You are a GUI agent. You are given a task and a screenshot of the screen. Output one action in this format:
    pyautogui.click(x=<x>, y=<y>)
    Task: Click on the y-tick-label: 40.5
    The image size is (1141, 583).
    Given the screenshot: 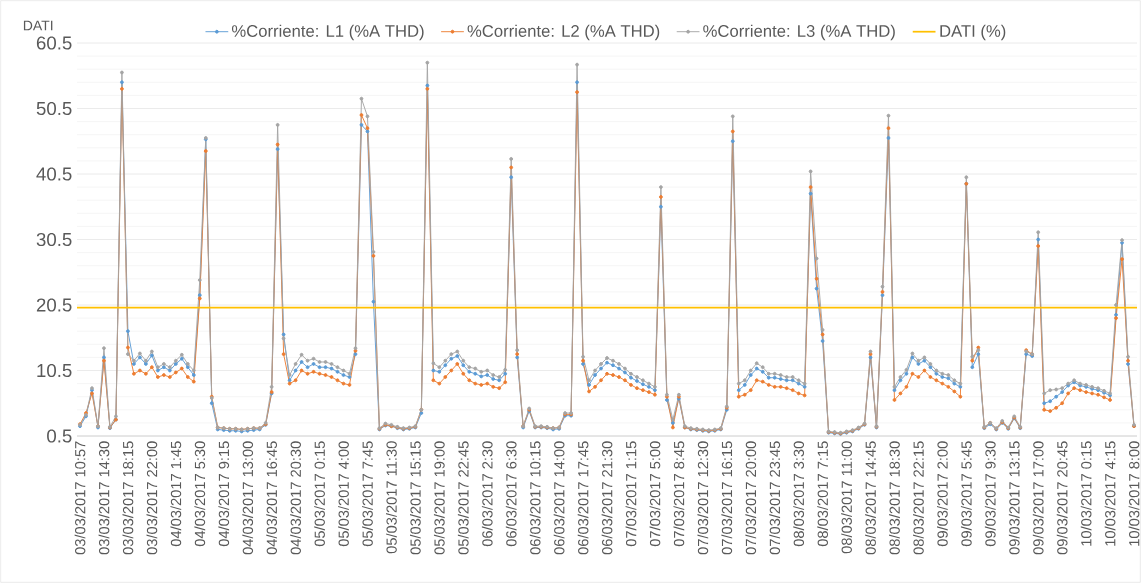 What is the action you would take?
    pyautogui.click(x=54, y=174)
    